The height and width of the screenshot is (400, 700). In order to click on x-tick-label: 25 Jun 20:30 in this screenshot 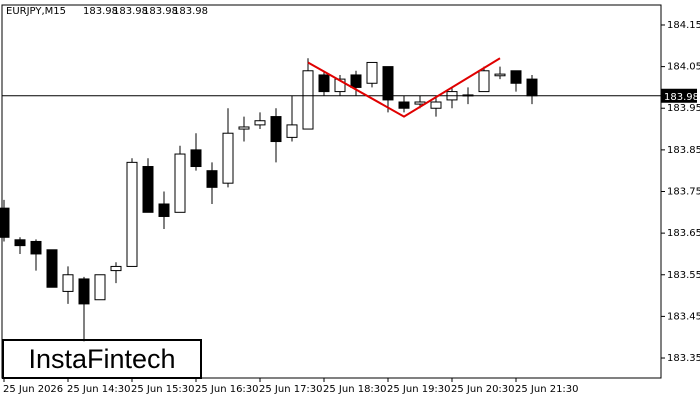, I will do `click(483, 389)`.